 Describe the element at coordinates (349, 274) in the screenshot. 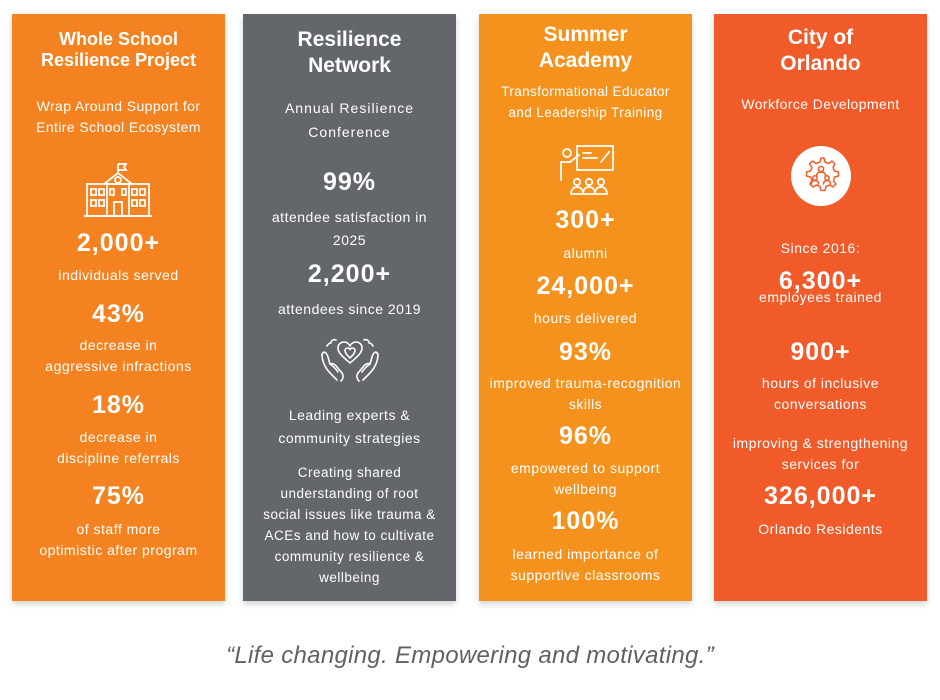

I see `stat-value: 2,200+` at that location.